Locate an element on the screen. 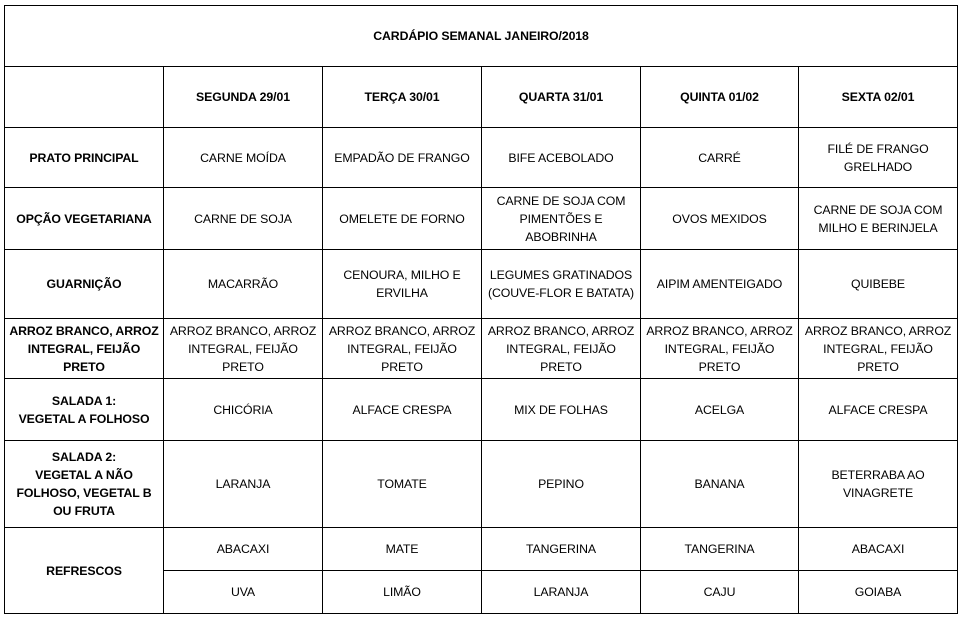 The image size is (961, 619). row-label: SALADA 1: VEGETAL A FOLHOSO is located at coordinates (84, 409).